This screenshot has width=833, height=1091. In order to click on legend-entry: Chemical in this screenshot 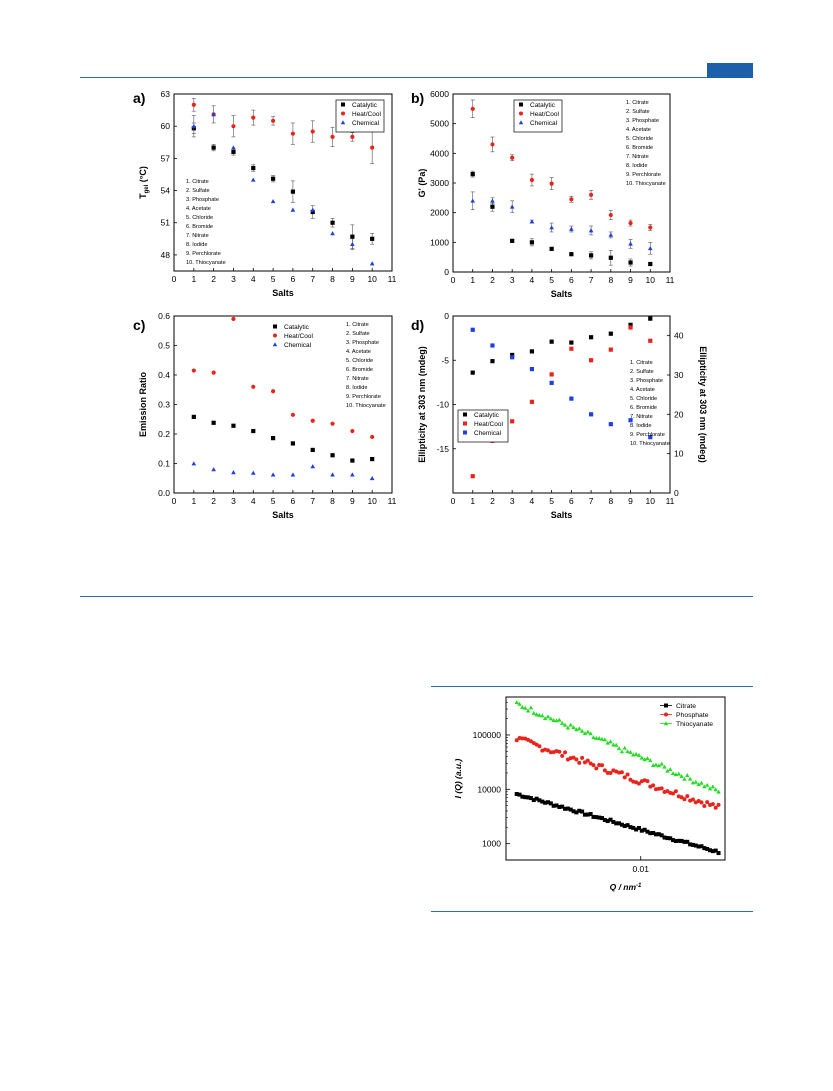, I will do `click(544, 123)`.